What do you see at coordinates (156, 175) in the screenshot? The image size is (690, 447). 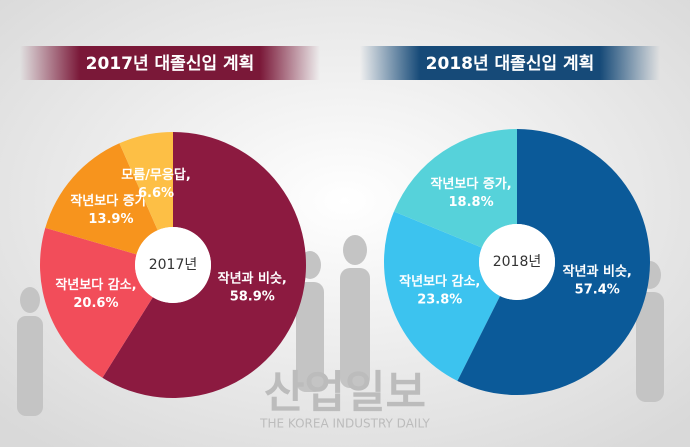 I see `slice-label: 모름/무응답,` at bounding box center [156, 175].